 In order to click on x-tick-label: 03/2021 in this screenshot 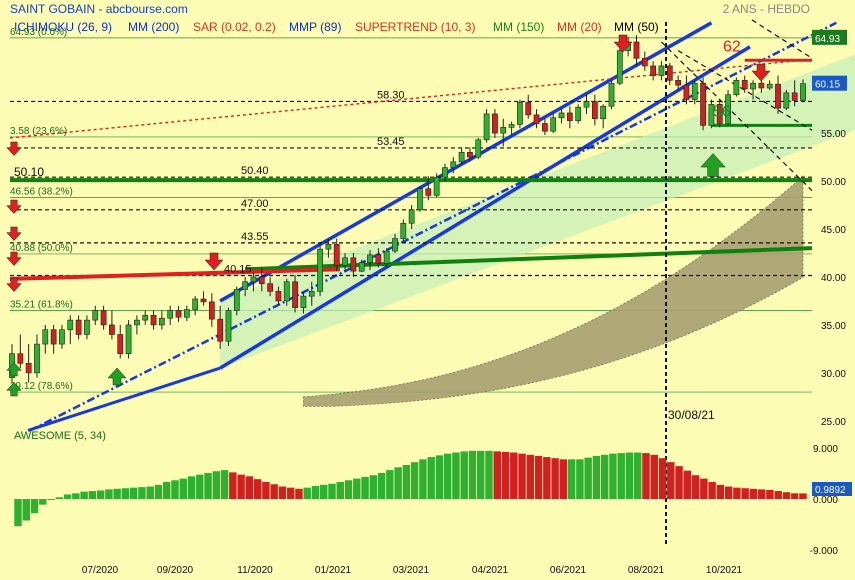, I will do `click(411, 570)`.